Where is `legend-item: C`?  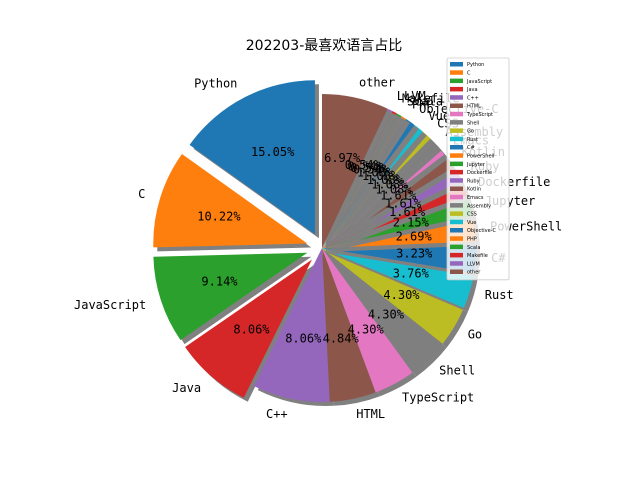
legend-item: C is located at coordinates (460, 73).